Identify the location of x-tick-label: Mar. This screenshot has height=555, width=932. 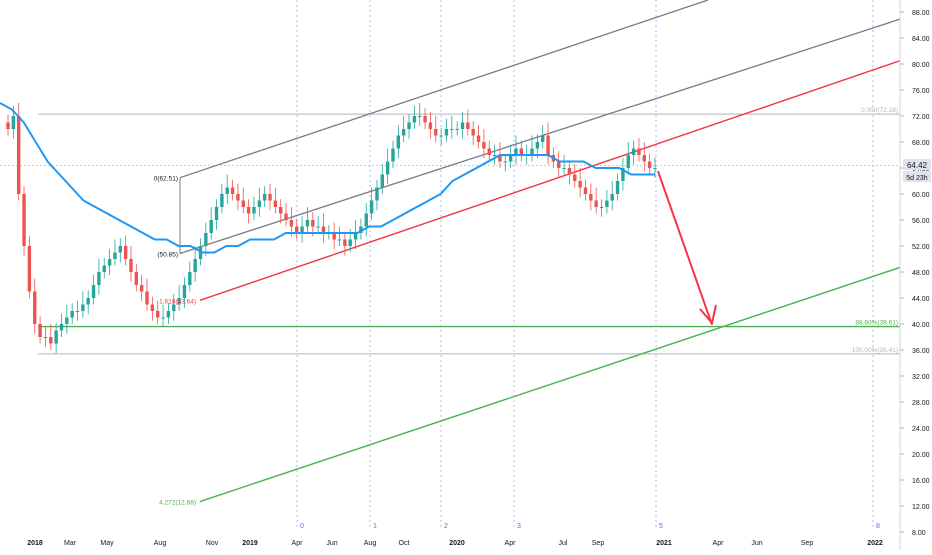
(70, 543).